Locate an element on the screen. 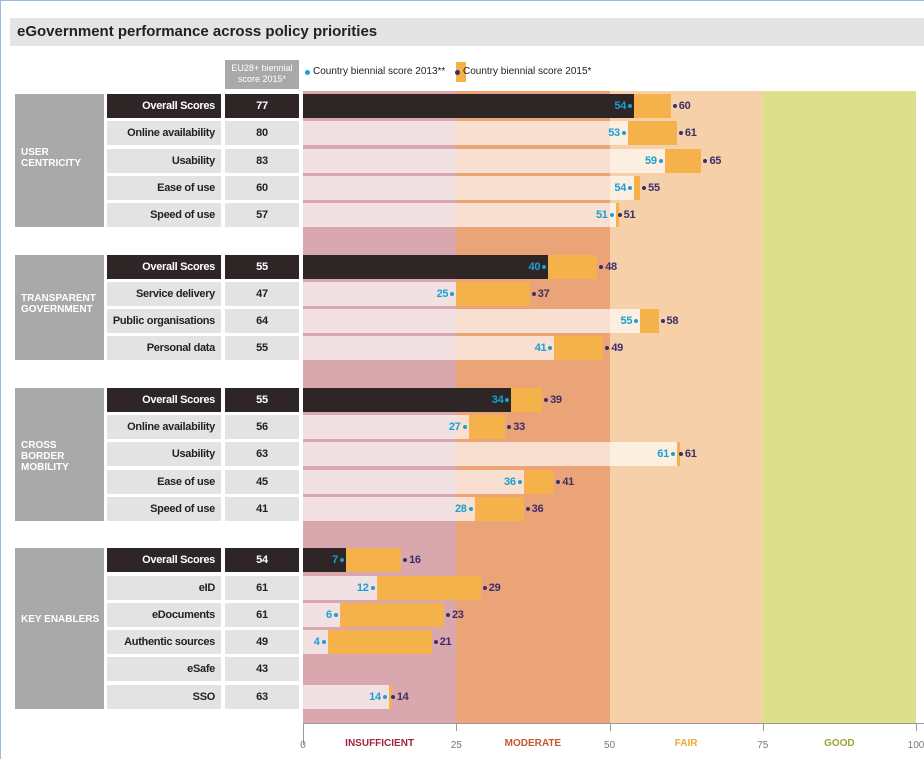 The image size is (924, 759). row-label: Authentic sources is located at coordinates (164, 642).